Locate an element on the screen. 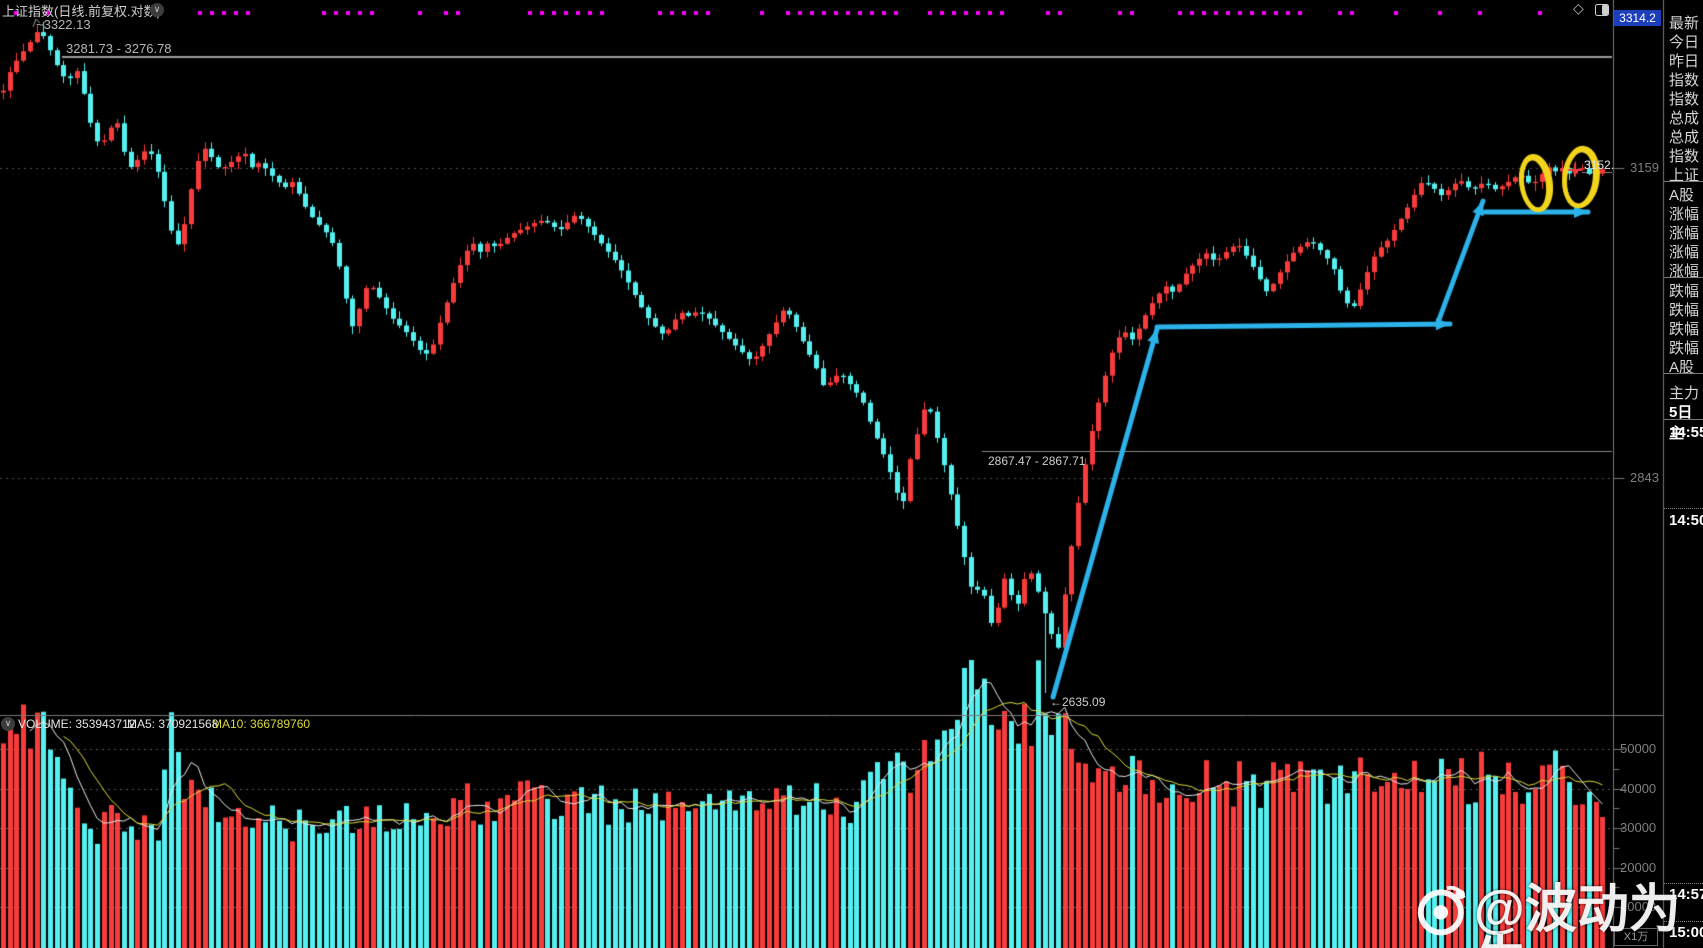 This screenshot has height=948, width=1703. weibo-logo-icon is located at coordinates (1442, 912).